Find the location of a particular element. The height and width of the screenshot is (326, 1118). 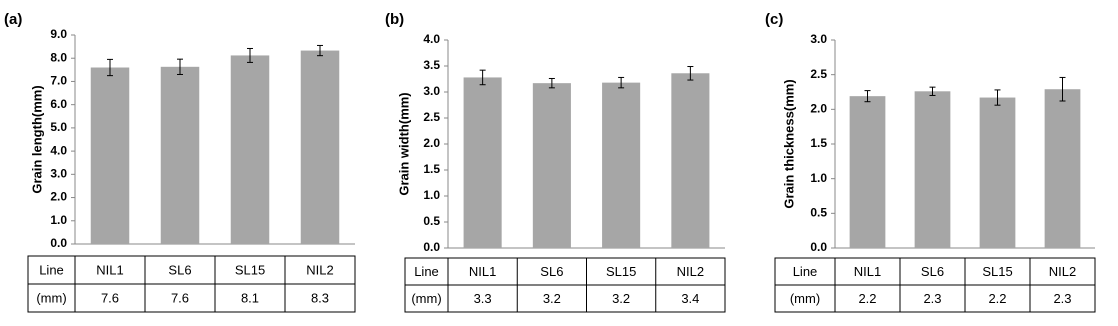

value-label: 8.3 is located at coordinates (320, 297).